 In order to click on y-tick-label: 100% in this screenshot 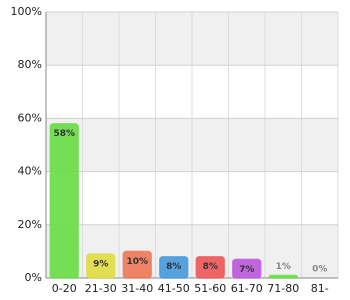, I will do `click(26, 11)`.